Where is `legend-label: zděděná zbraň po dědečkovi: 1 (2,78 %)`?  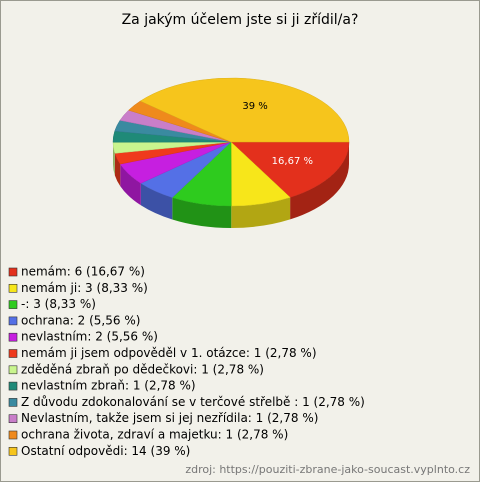
legend-label: zděděná zbraň po dědečkovi: 1 (2,78 %) is located at coordinates (142, 369).